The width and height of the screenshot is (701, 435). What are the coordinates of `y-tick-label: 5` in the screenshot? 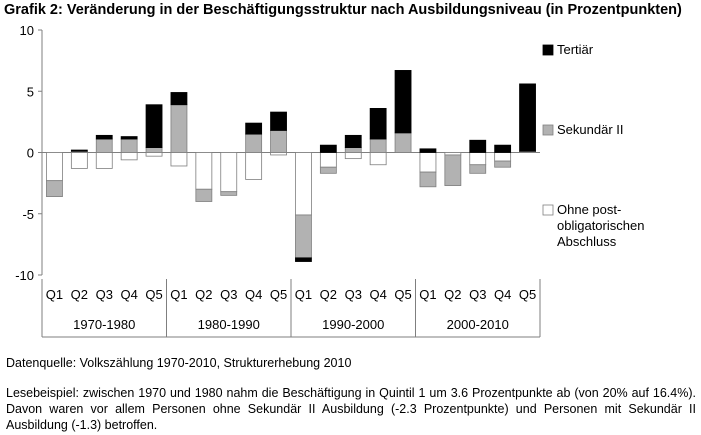 It's located at (30, 91).